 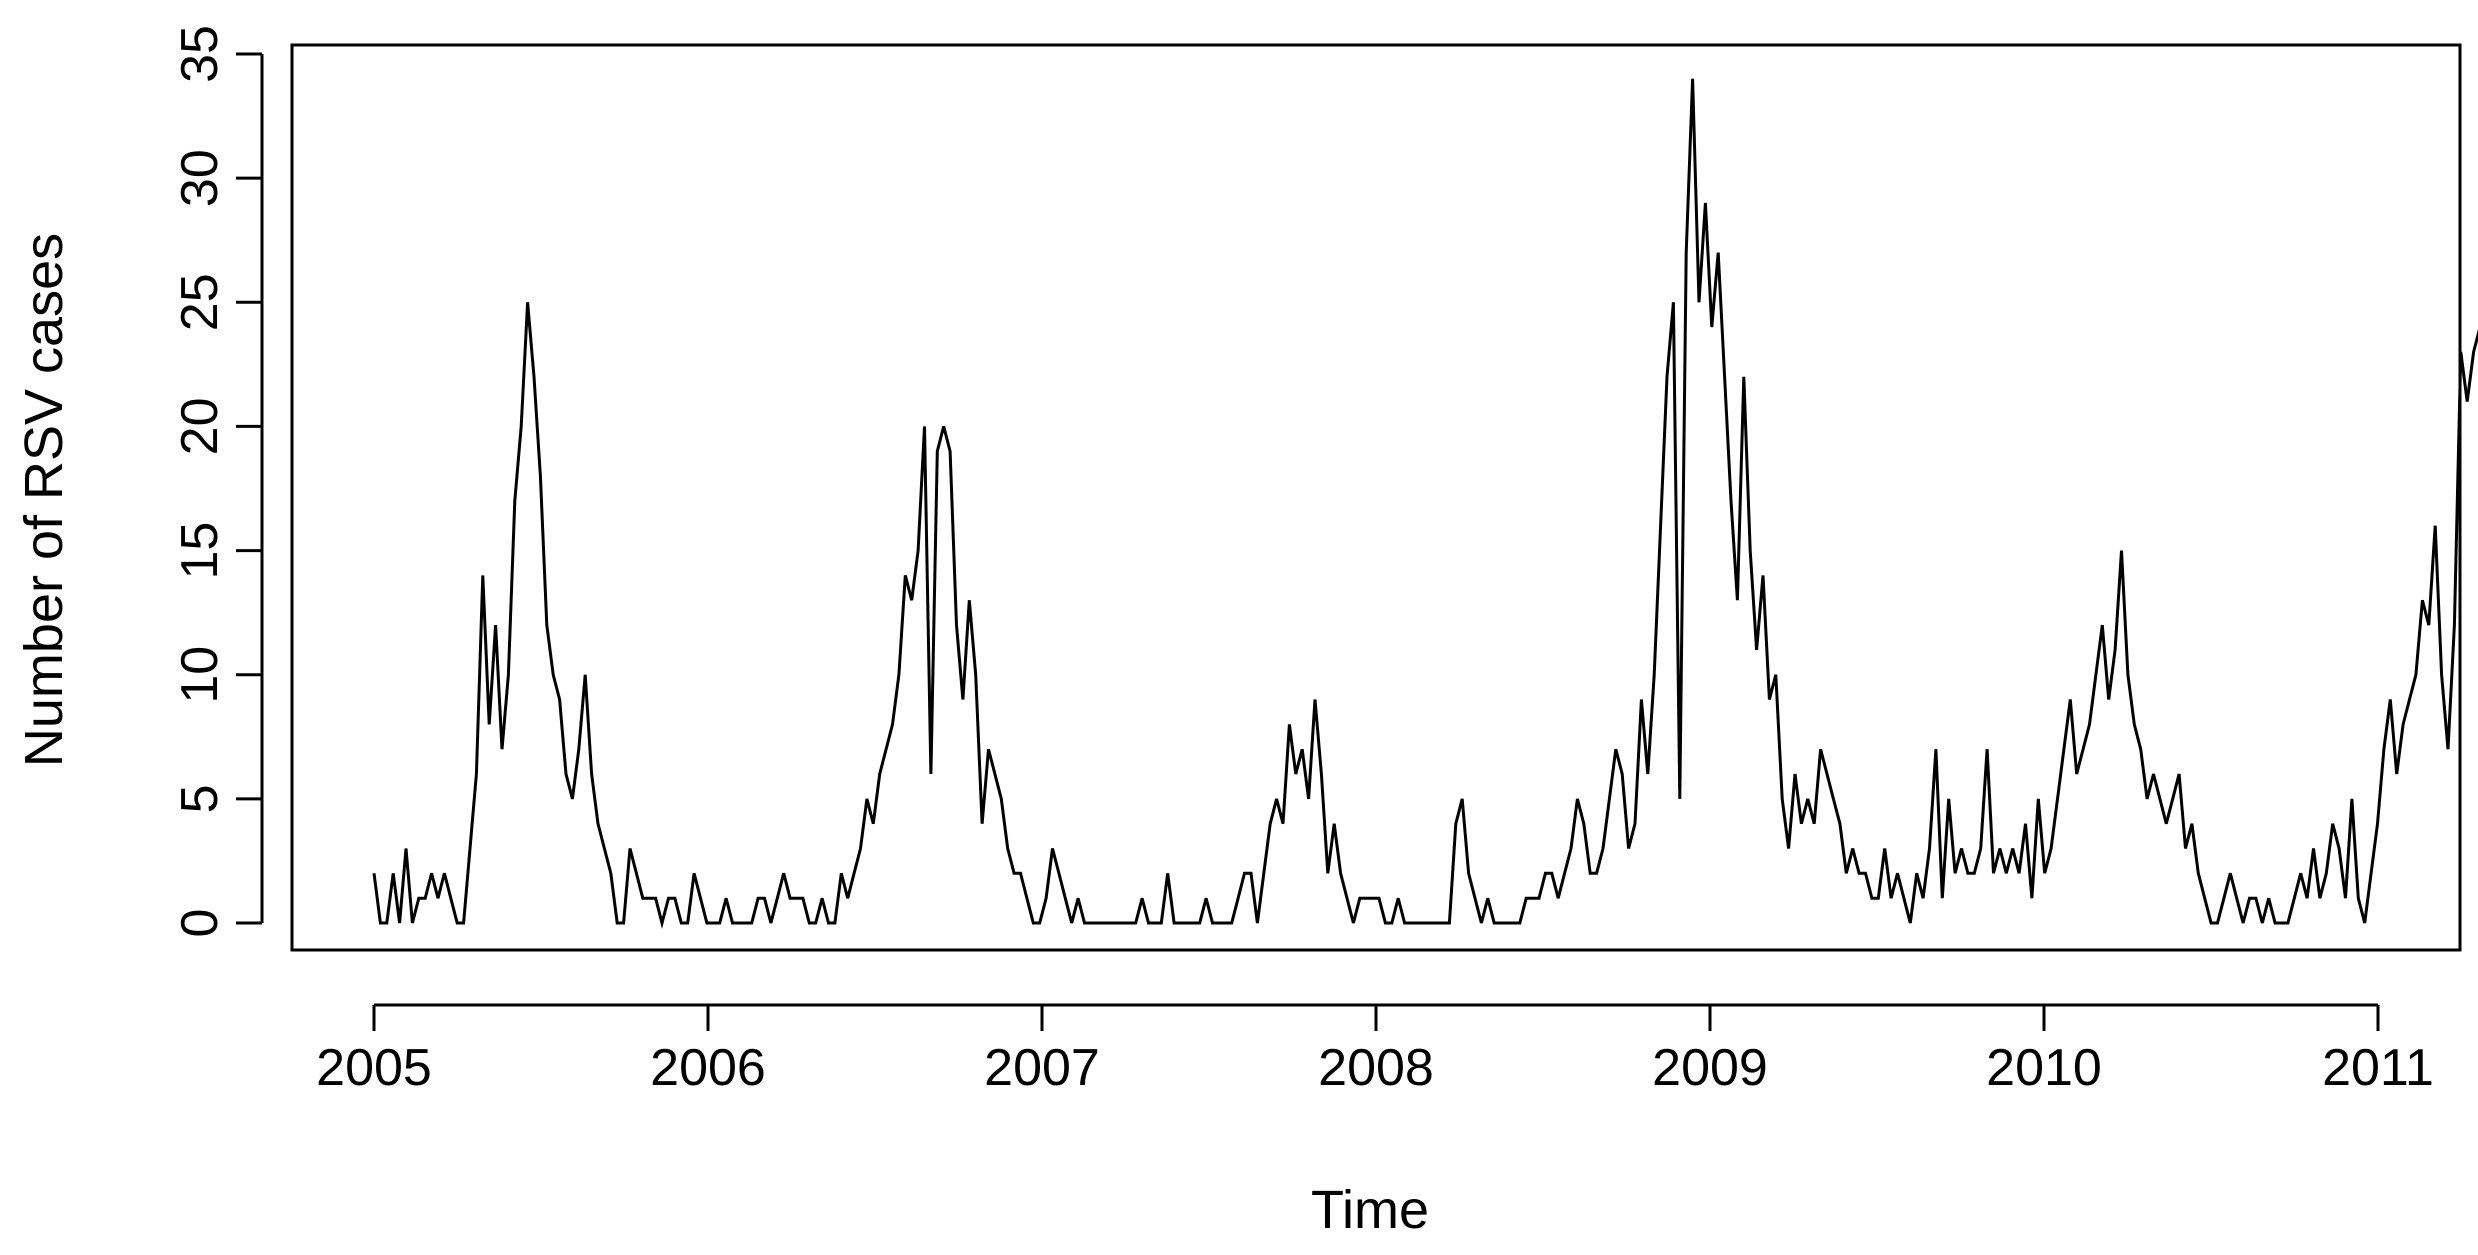 What do you see at coordinates (2378, 1068) in the screenshot?
I see `x-tick-label: 2011` at bounding box center [2378, 1068].